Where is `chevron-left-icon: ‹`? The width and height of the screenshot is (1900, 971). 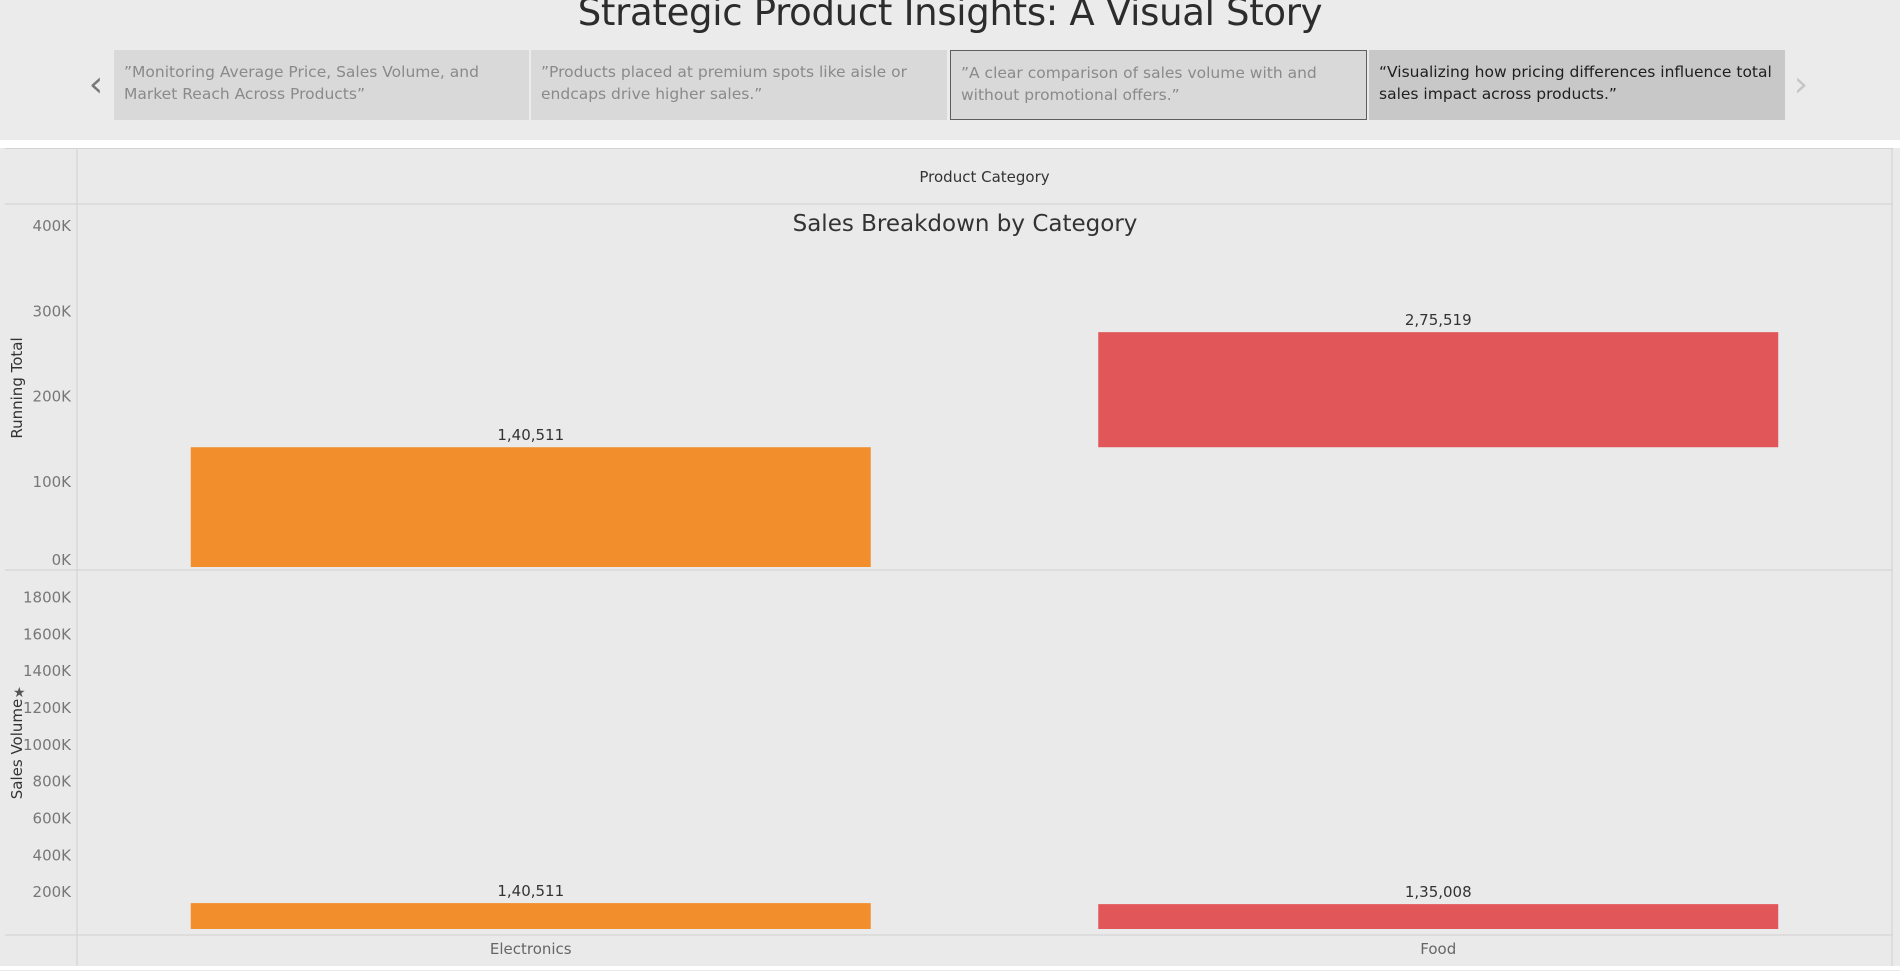
chevron-left-icon: ‹ is located at coordinates (96, 84).